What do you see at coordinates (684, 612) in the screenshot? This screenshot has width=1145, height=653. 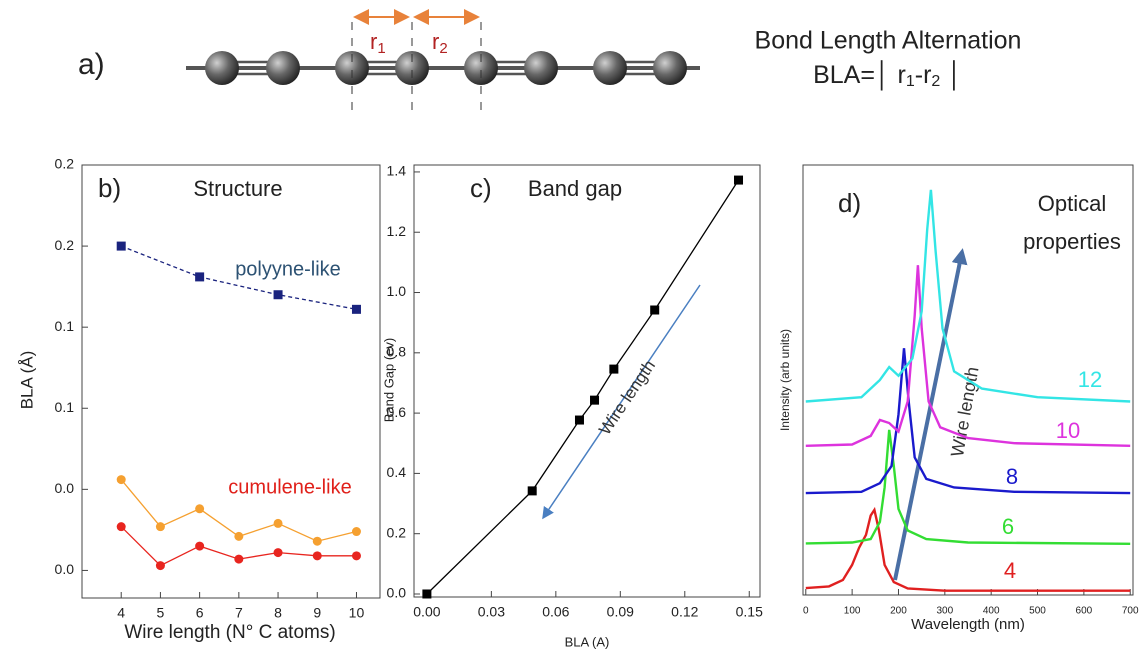 I see `x-tick-label: 0.12` at bounding box center [684, 612].